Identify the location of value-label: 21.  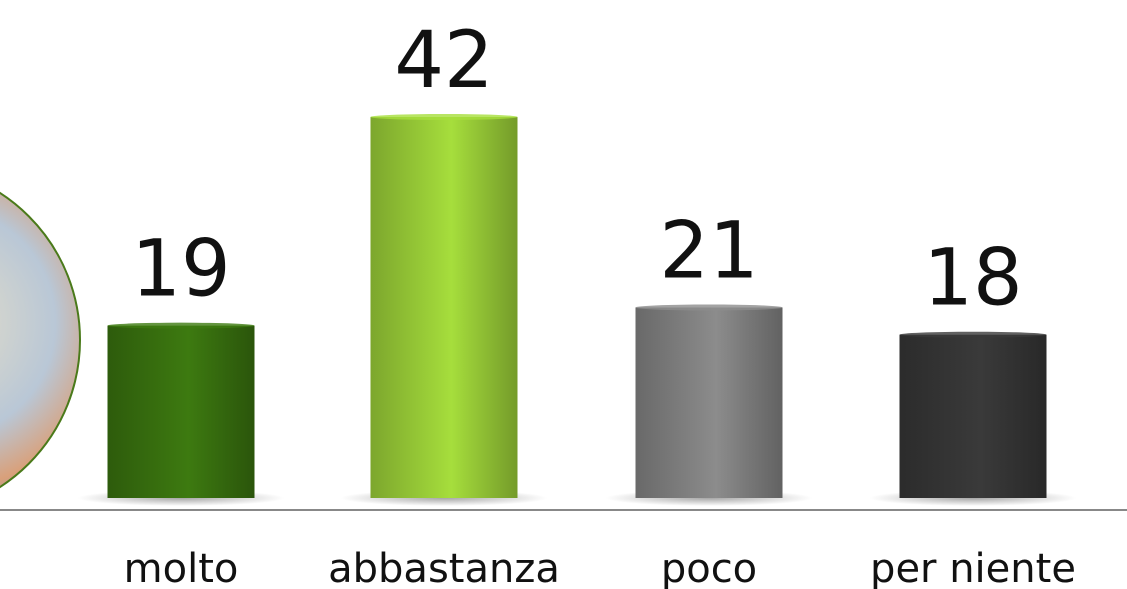
(708, 252).